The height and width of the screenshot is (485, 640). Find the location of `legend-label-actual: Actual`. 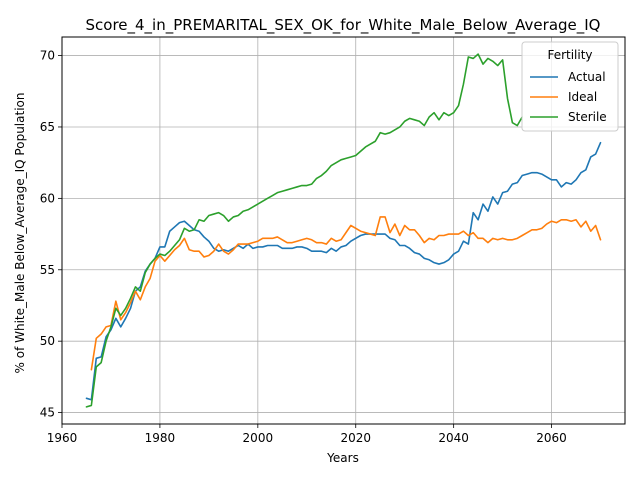

legend-label-actual: Actual is located at coordinates (587, 77).